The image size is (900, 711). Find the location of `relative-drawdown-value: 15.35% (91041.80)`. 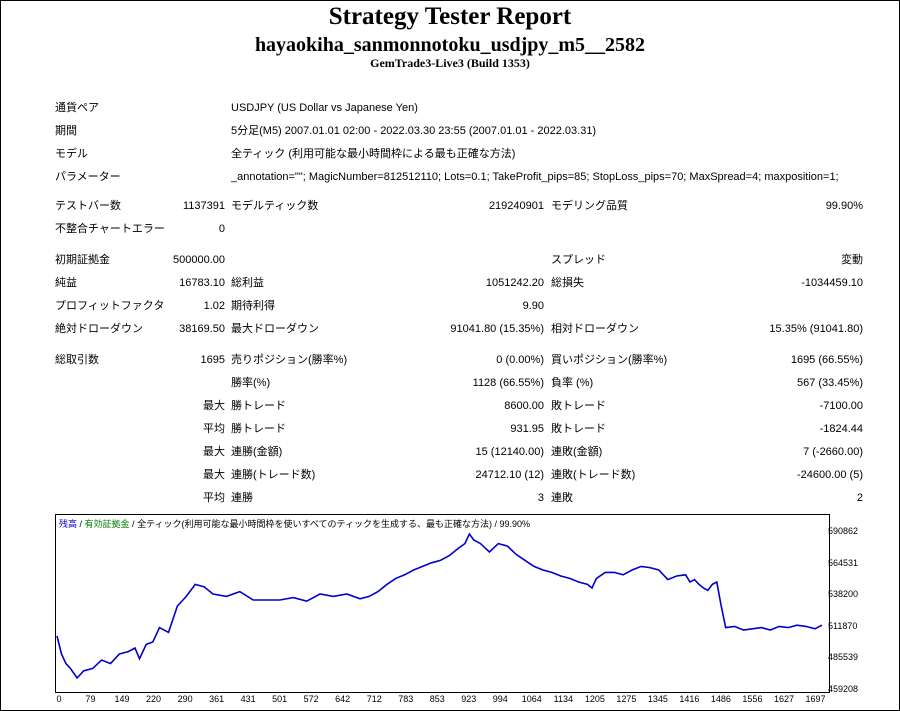

relative-drawdown-value: 15.35% (91041.80) is located at coordinates (816, 329).